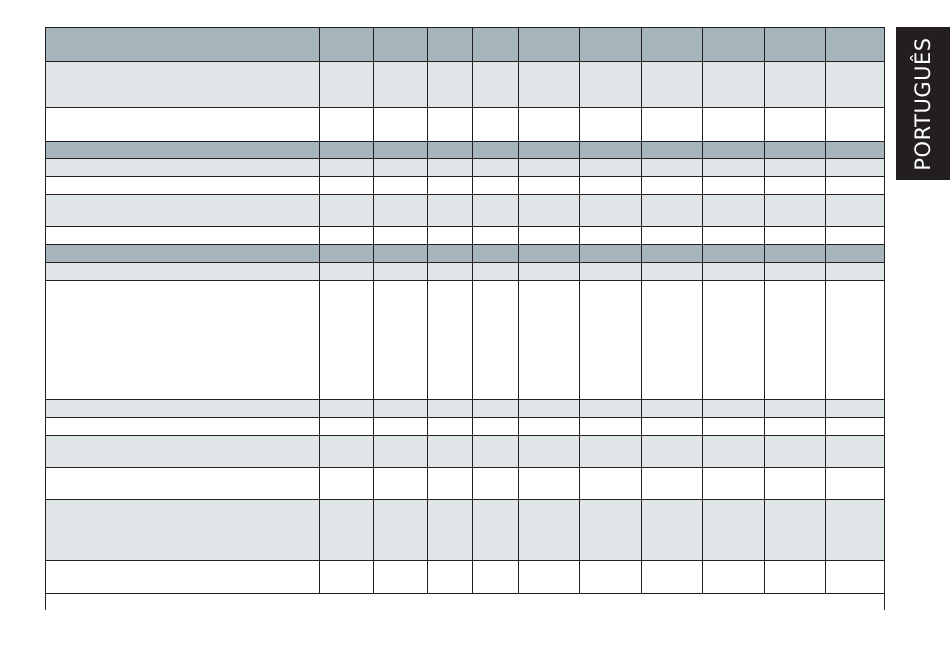 This screenshot has width=950, height=670. What do you see at coordinates (465, 44) in the screenshot?
I see `table-header-row` at bounding box center [465, 44].